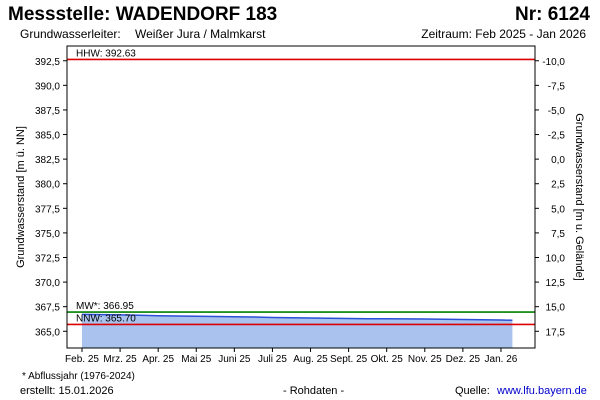 The width and height of the screenshot is (600, 400). What do you see at coordinates (47, 258) in the screenshot?
I see `y-tick-label: 372,5` at bounding box center [47, 258].